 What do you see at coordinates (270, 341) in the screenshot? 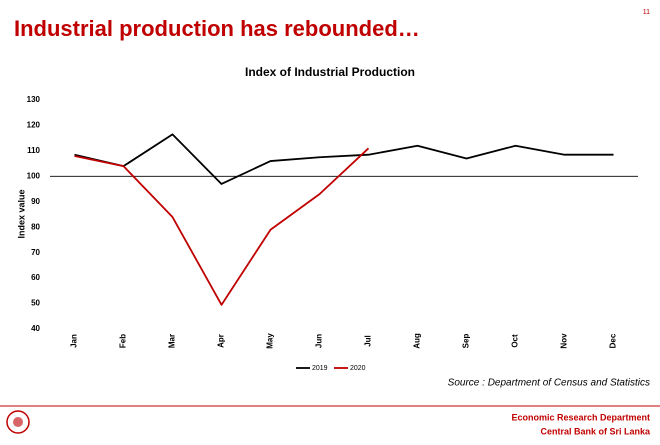
I see `x-tick-label: May` at bounding box center [270, 341].